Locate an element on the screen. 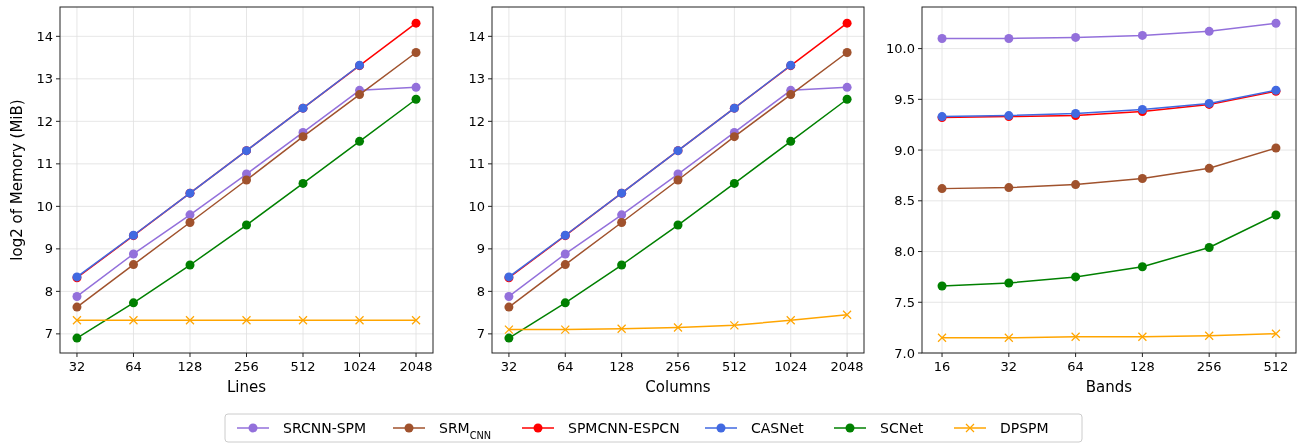  y-tick-label: 7.5 is located at coordinates (904, 302).